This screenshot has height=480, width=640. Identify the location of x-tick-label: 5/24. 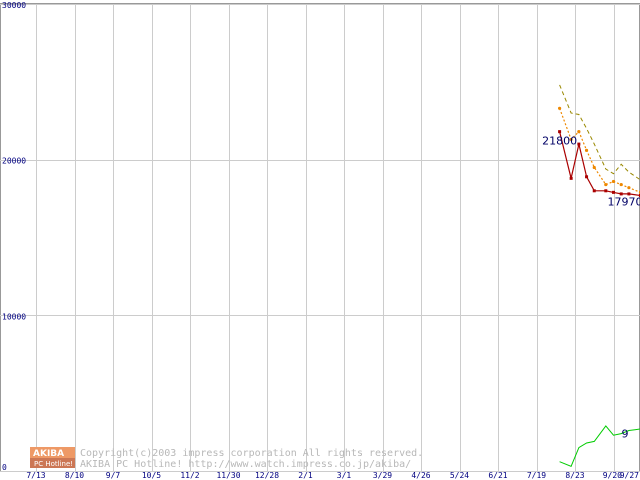
(459, 475).